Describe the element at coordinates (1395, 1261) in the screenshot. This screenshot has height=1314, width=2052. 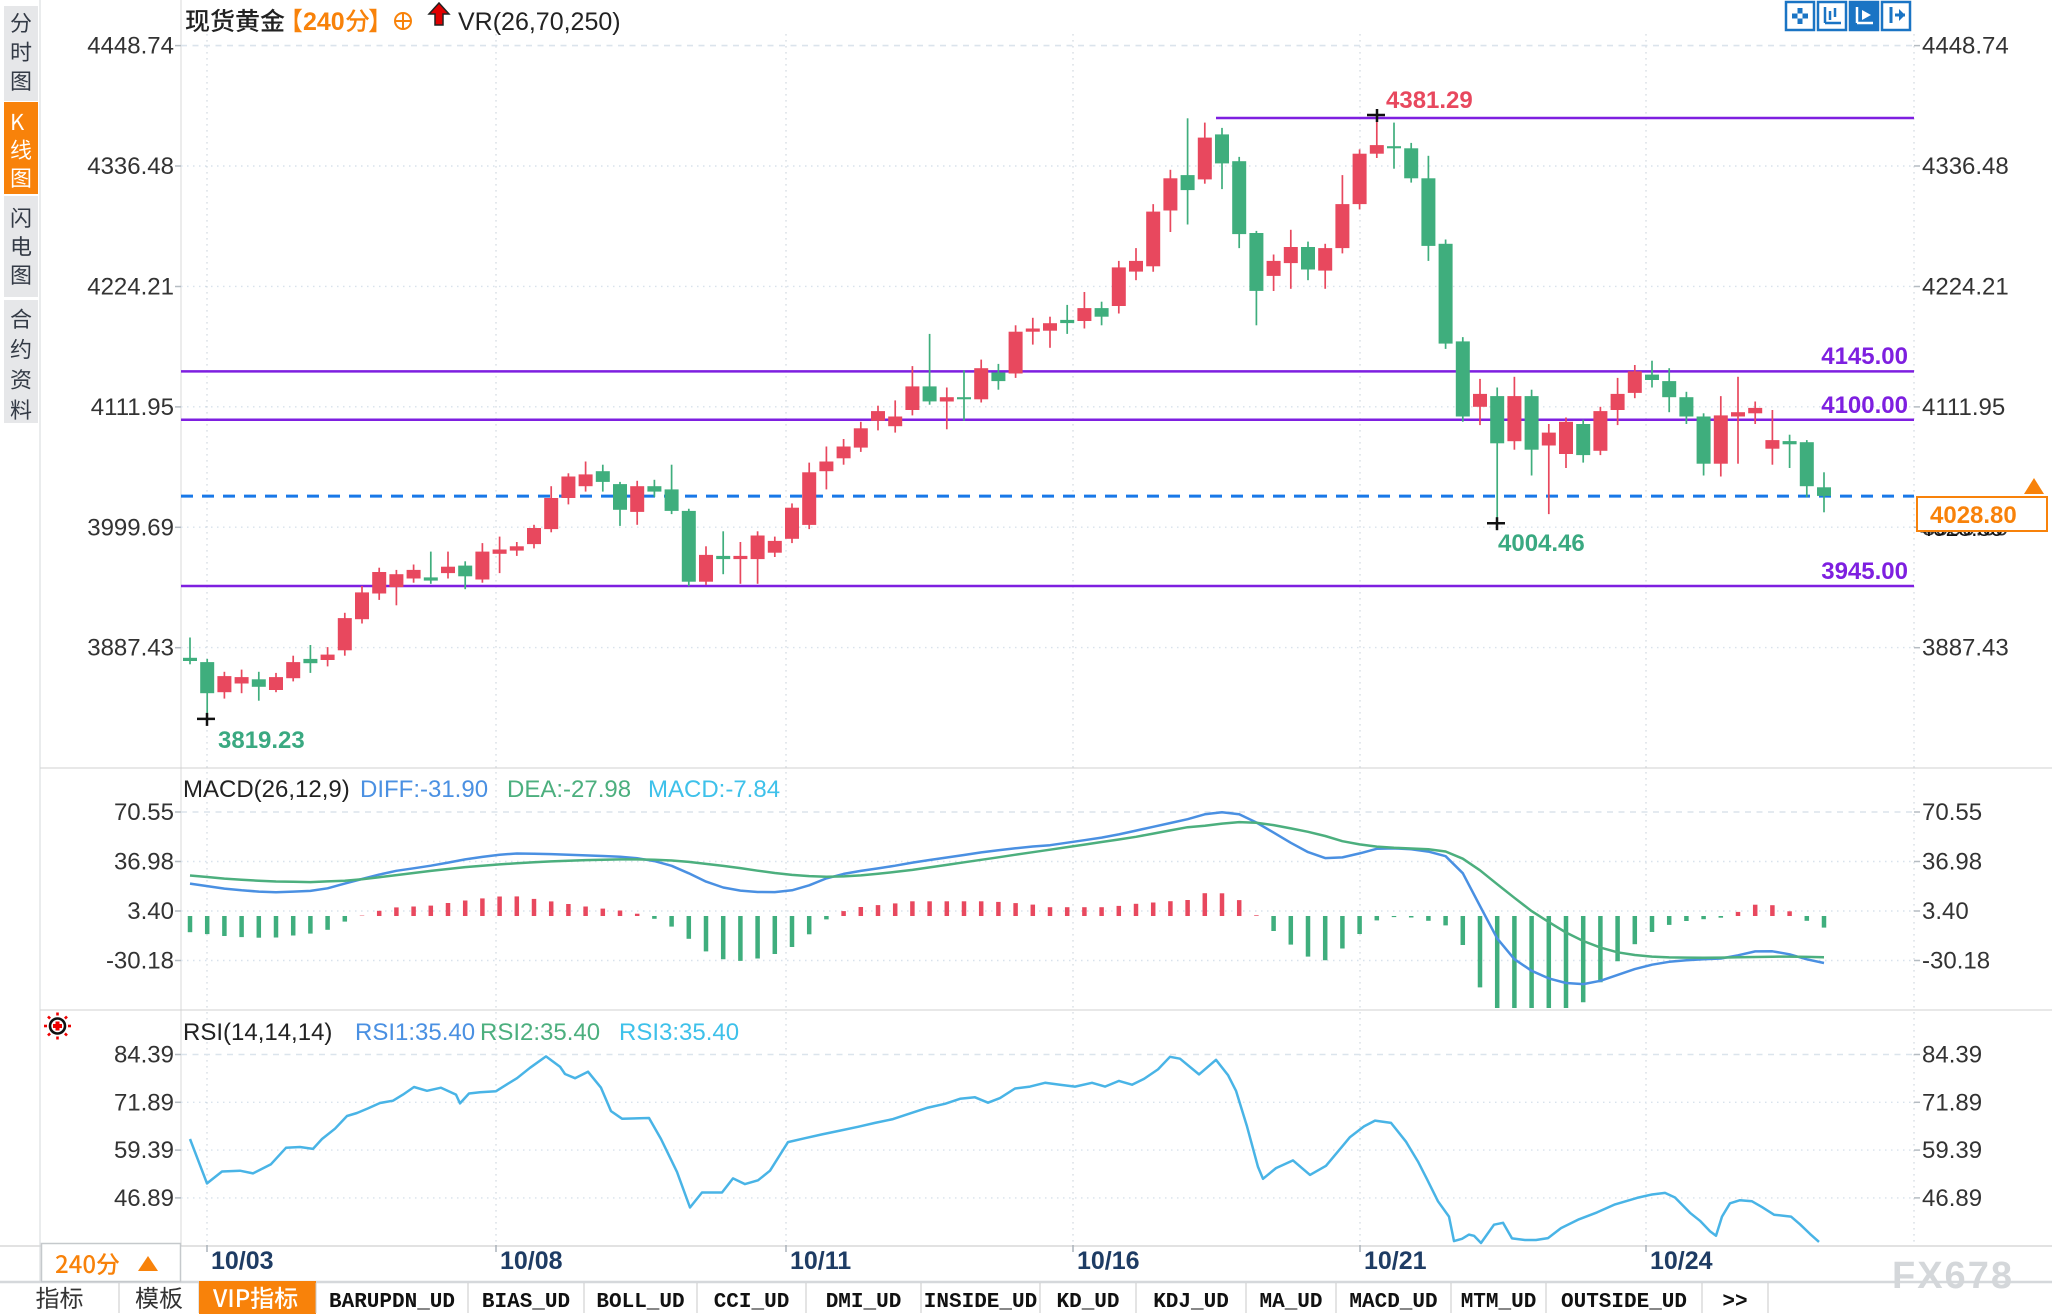
I see `svg-text: 10/21` at that location.